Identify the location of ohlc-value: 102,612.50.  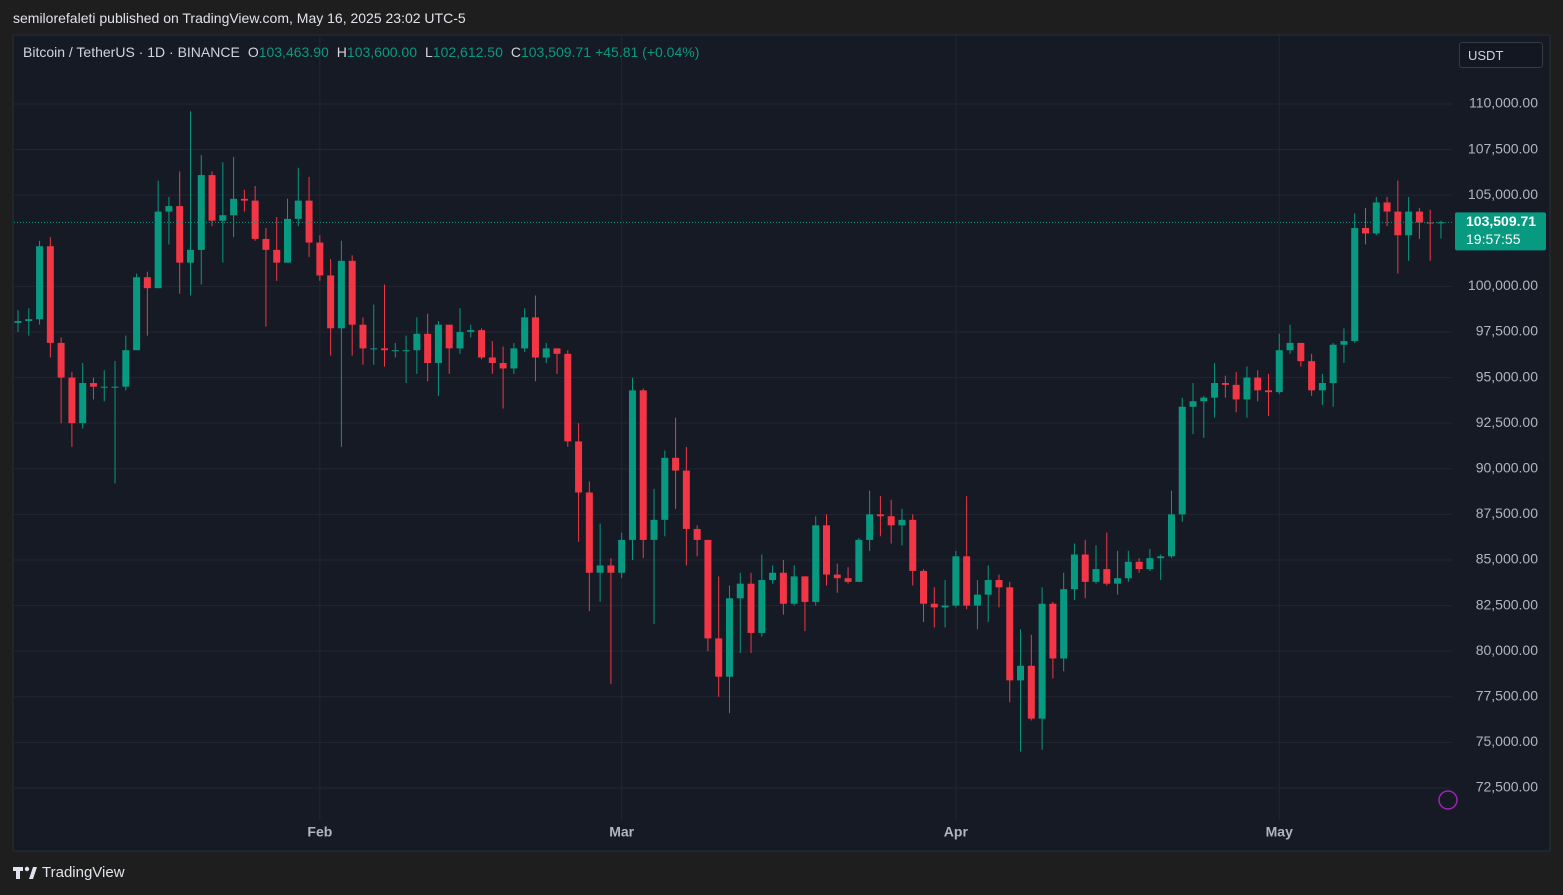
(467, 52).